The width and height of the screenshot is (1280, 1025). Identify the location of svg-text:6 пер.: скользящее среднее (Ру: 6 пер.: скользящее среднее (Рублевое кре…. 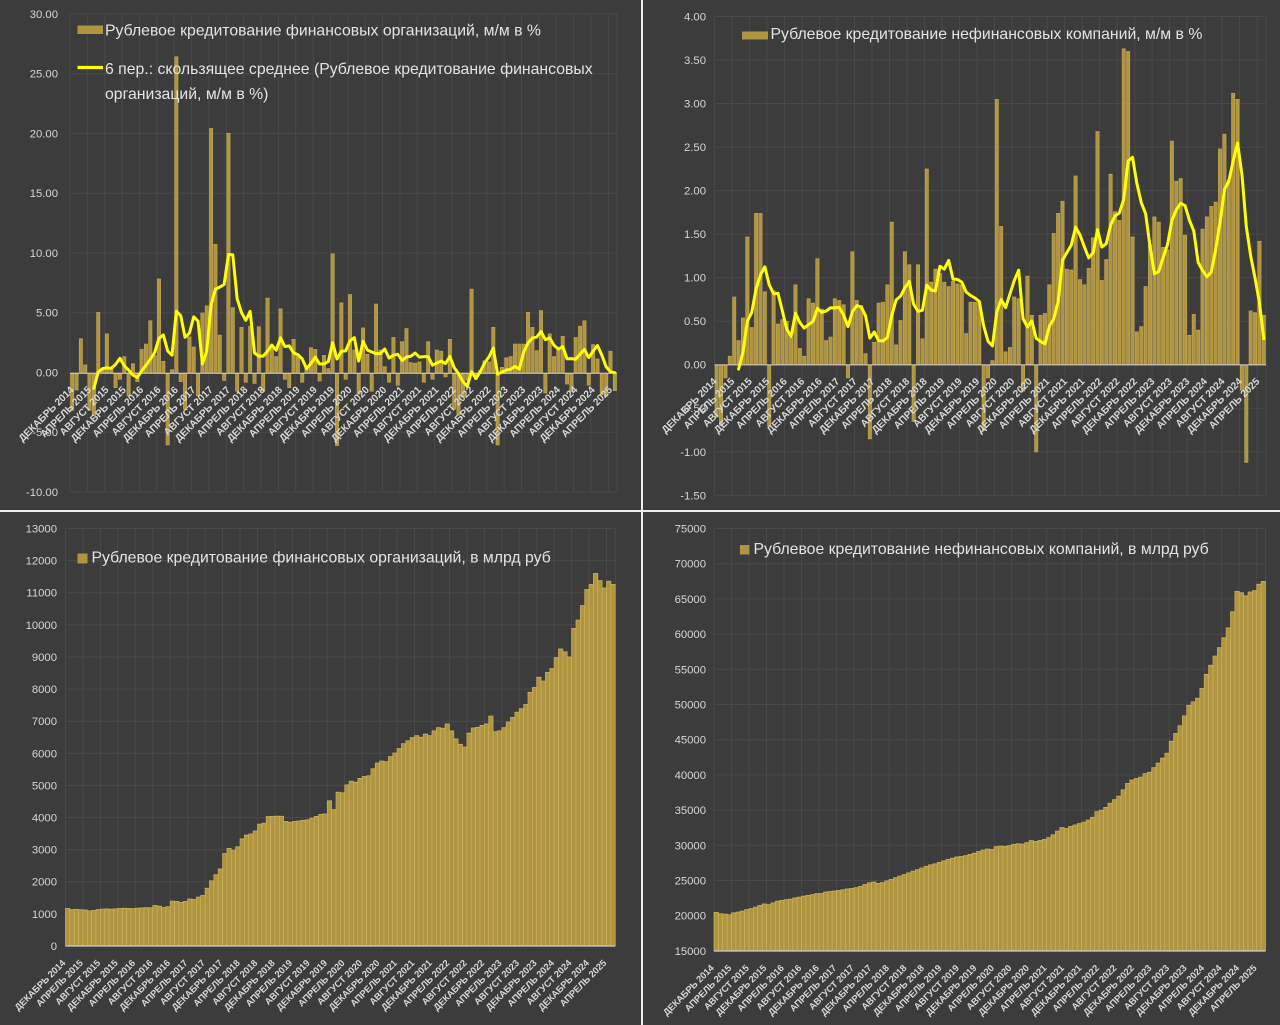
(349, 69).